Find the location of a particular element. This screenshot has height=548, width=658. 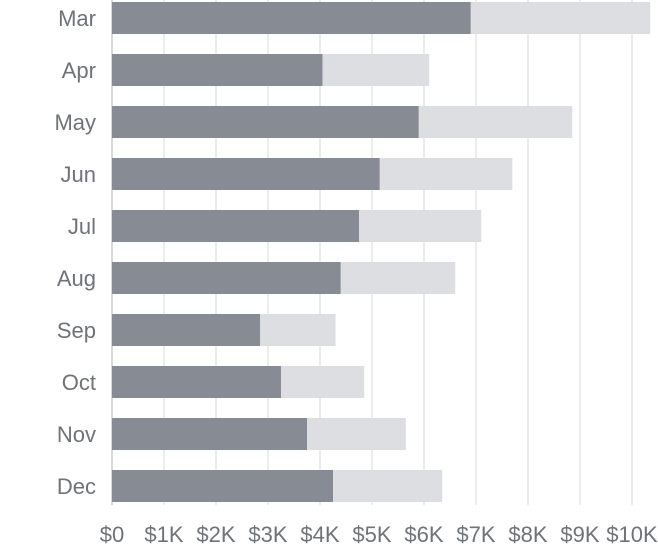

x-tick-label: $1K is located at coordinates (163, 534).